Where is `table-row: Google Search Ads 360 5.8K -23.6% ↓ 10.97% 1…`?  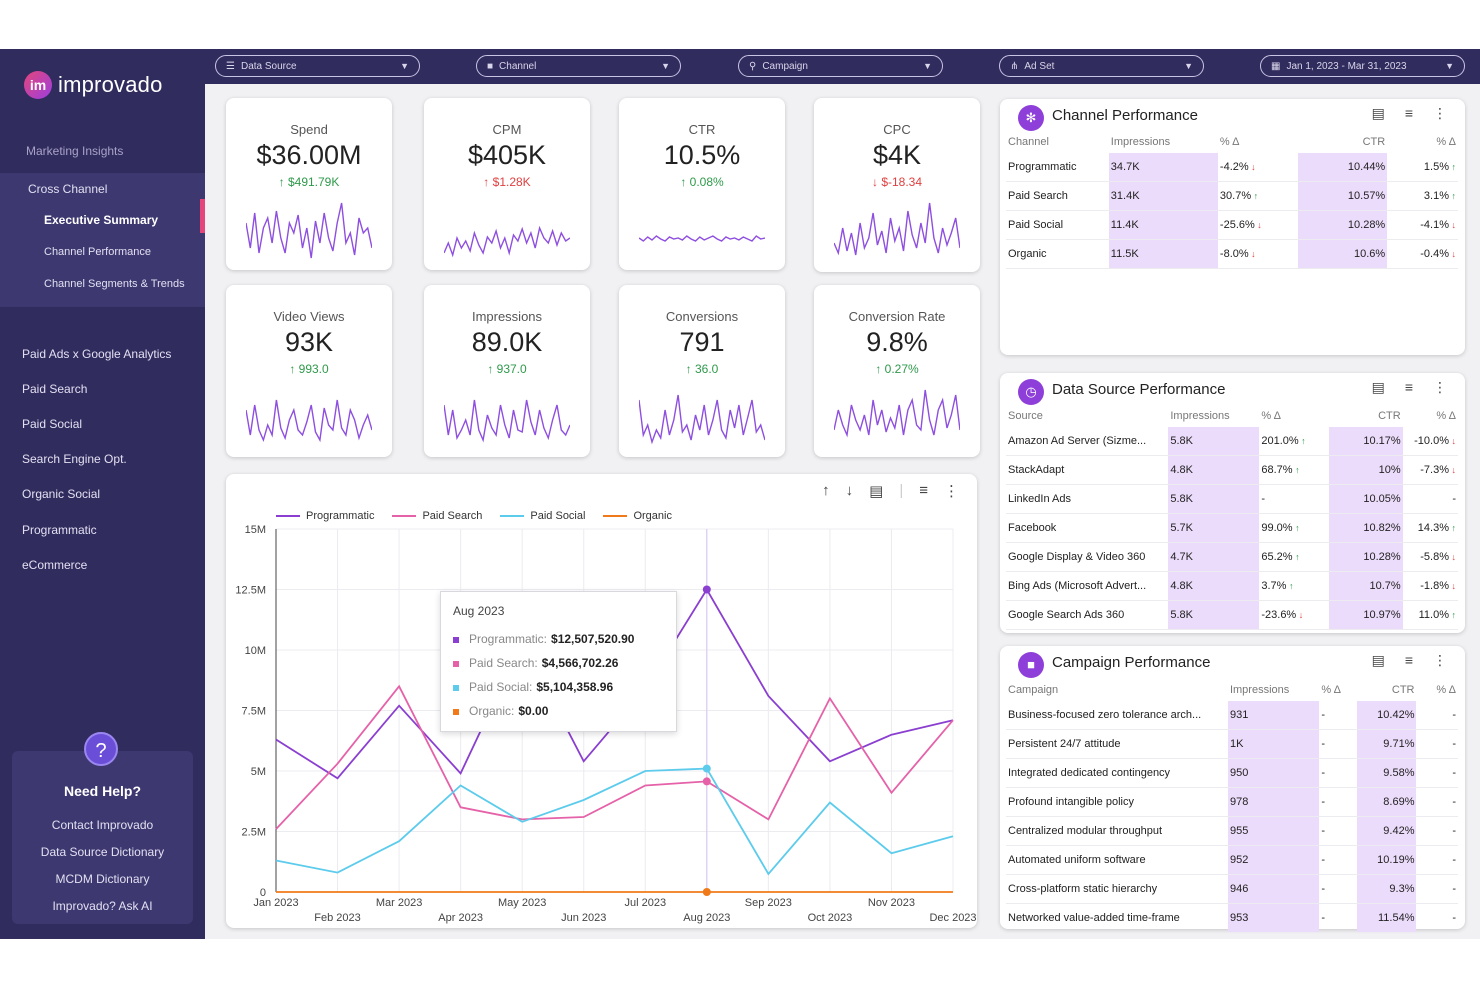
table-row: Google Search Ads 360 5.8K -23.6% ↓ 10.97% 1… is located at coordinates (1232, 615).